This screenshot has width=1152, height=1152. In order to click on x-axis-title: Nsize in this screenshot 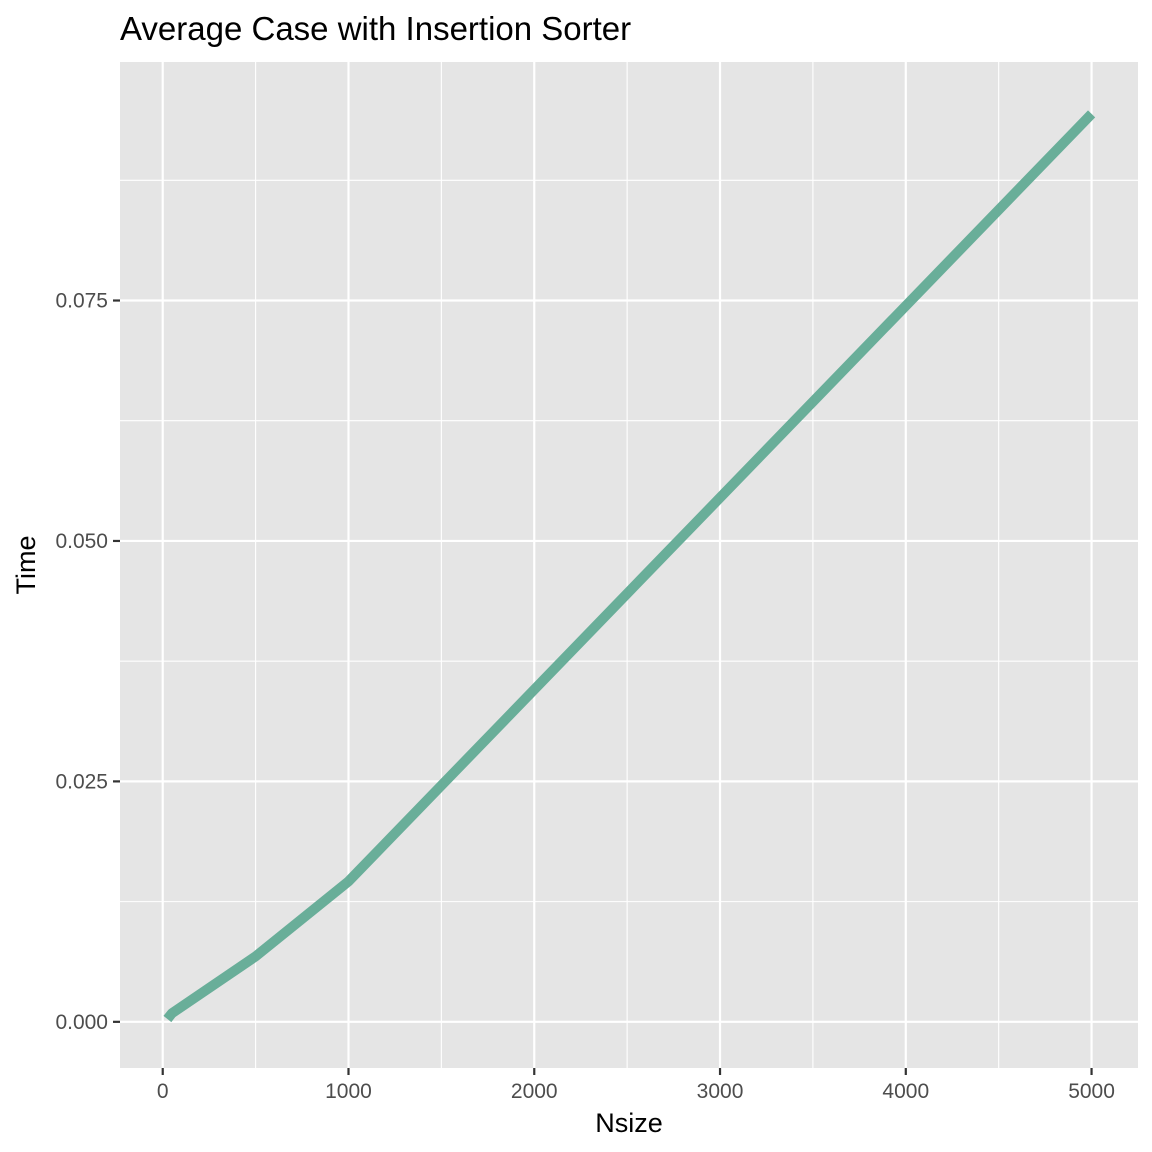, I will do `click(629, 1123)`.